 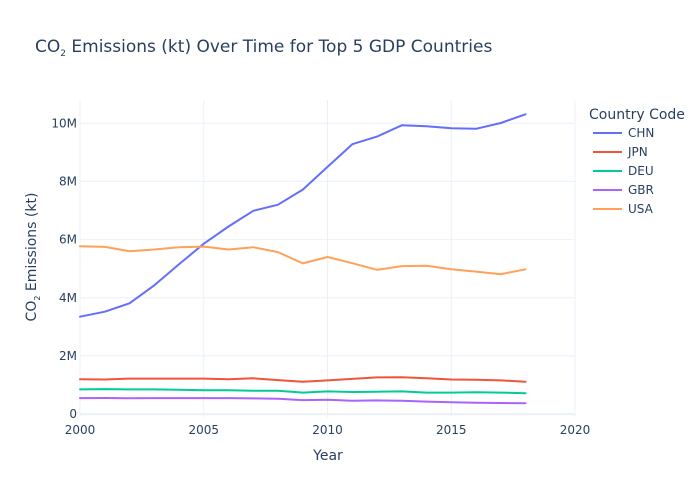 I want to click on series-line-usa, so click(x=303, y=260).